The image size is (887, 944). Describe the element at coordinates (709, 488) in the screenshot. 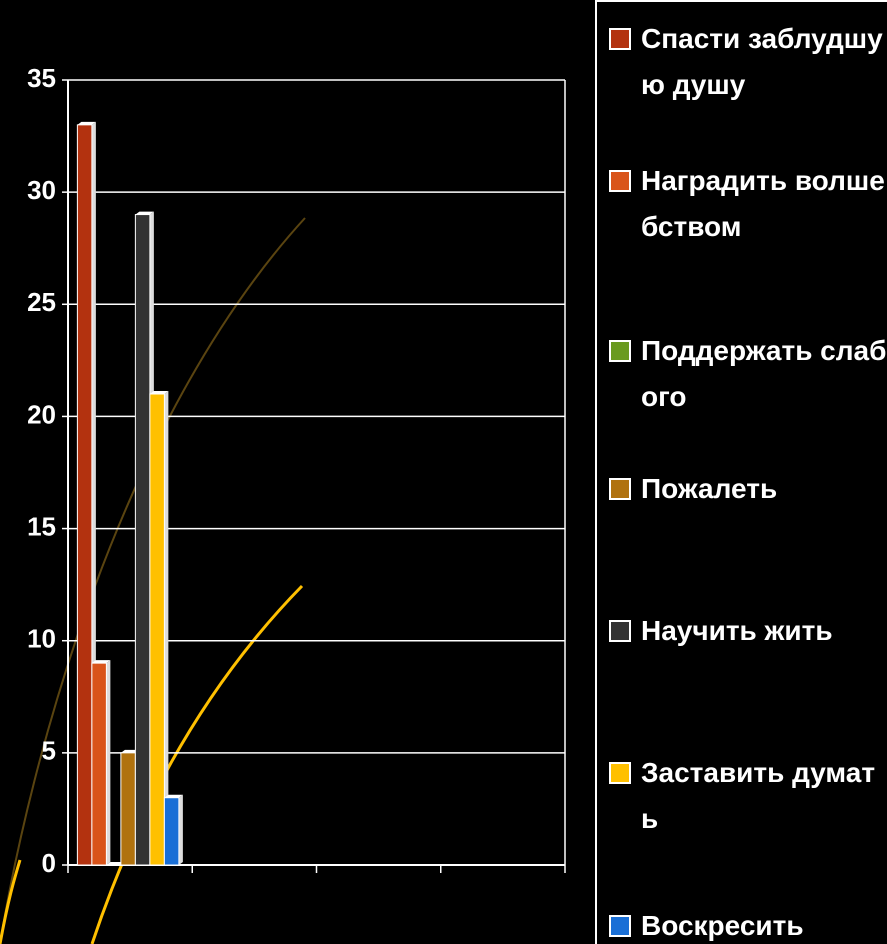

I see `legend-label: Пожалеть` at that location.